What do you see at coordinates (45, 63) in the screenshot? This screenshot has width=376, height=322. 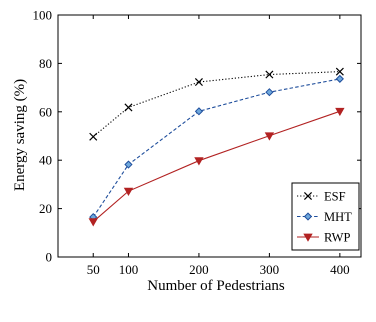 I see `y-tick-label: 80` at bounding box center [45, 63].